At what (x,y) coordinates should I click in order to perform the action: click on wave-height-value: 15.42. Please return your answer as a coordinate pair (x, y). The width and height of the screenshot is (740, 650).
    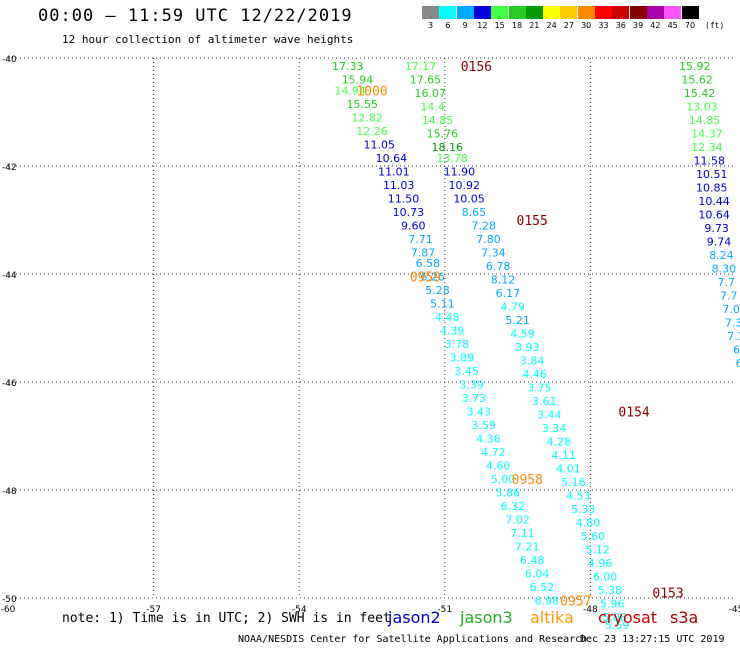
    Looking at the image, I should click on (700, 93).